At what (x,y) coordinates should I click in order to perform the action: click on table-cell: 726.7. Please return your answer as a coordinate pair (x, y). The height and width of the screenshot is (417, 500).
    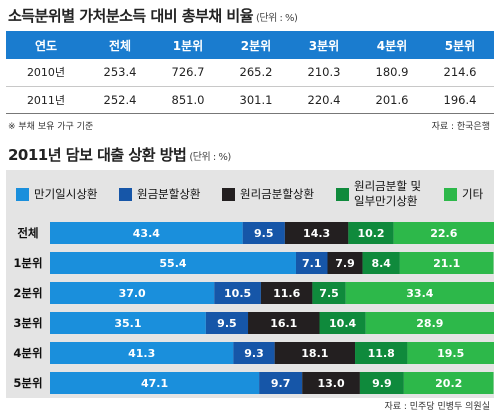
    Looking at the image, I should click on (188, 73).